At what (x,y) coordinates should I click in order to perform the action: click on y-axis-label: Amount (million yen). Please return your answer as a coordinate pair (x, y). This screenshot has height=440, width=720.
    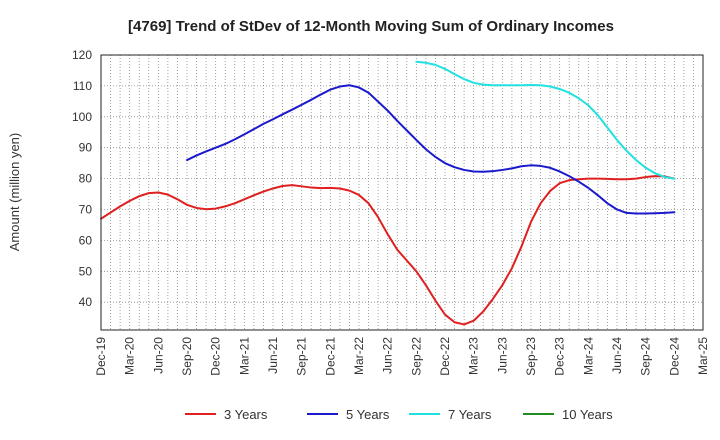
    Looking at the image, I should click on (14, 192).